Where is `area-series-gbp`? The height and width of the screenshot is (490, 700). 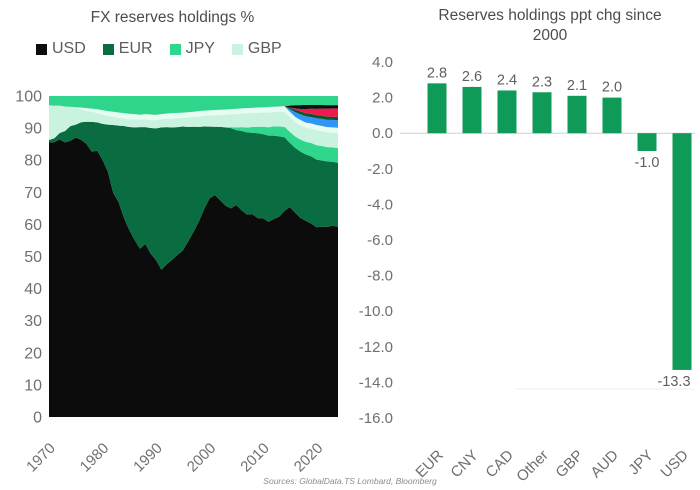
area-series-gbp is located at coordinates (193, 127).